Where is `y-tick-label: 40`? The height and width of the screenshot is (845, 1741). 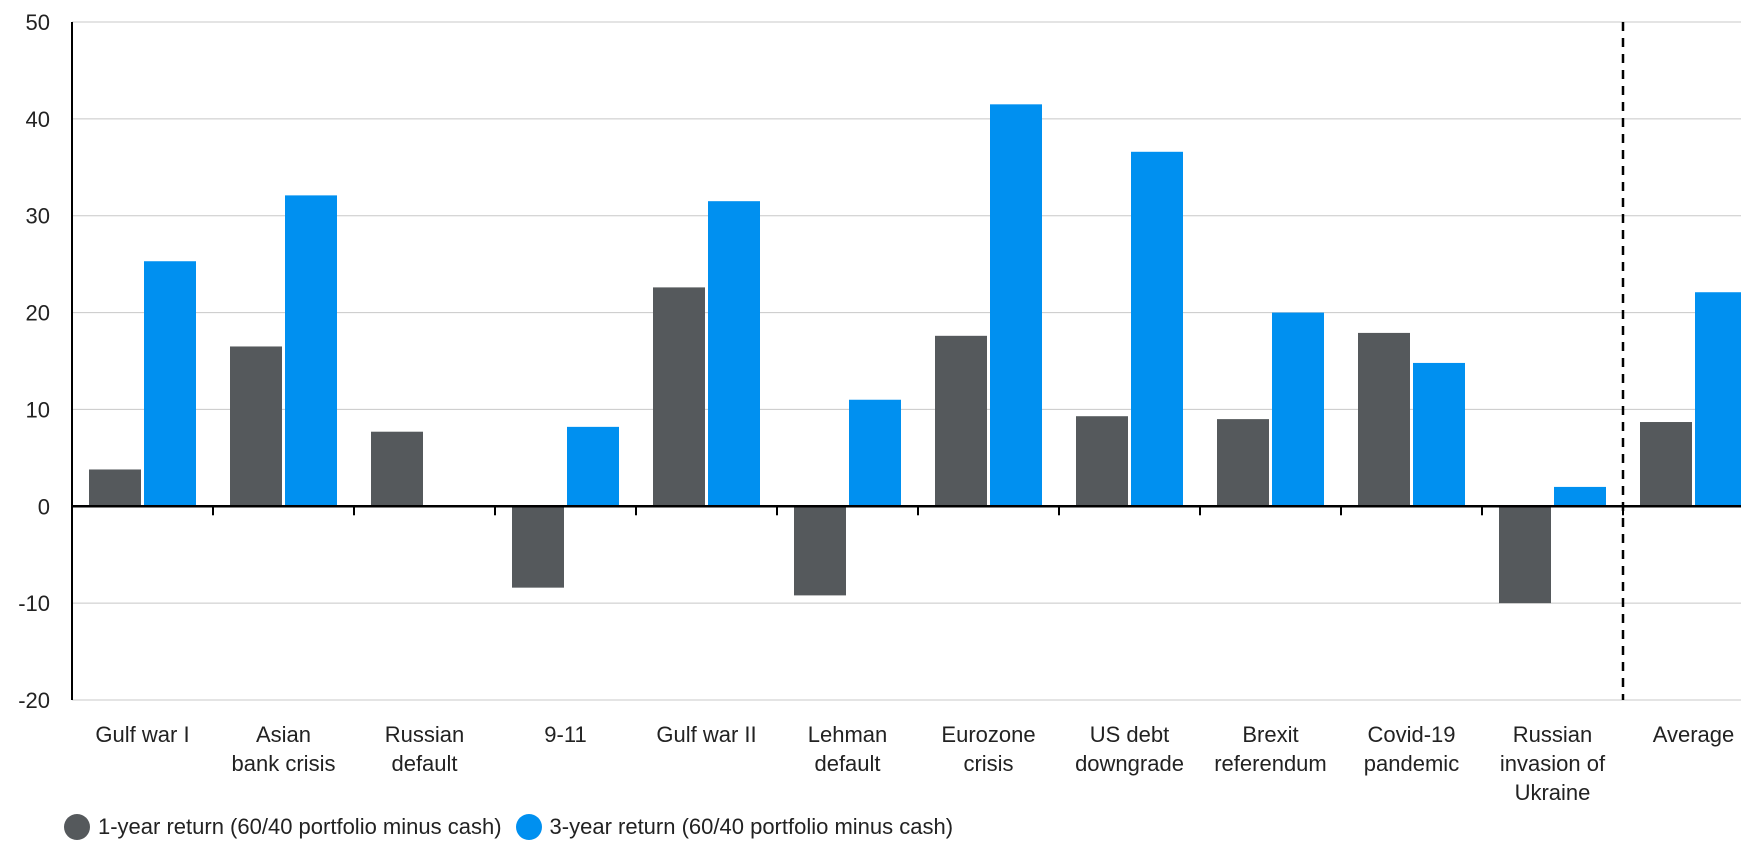
y-tick-label: 40 is located at coordinates (38, 119).